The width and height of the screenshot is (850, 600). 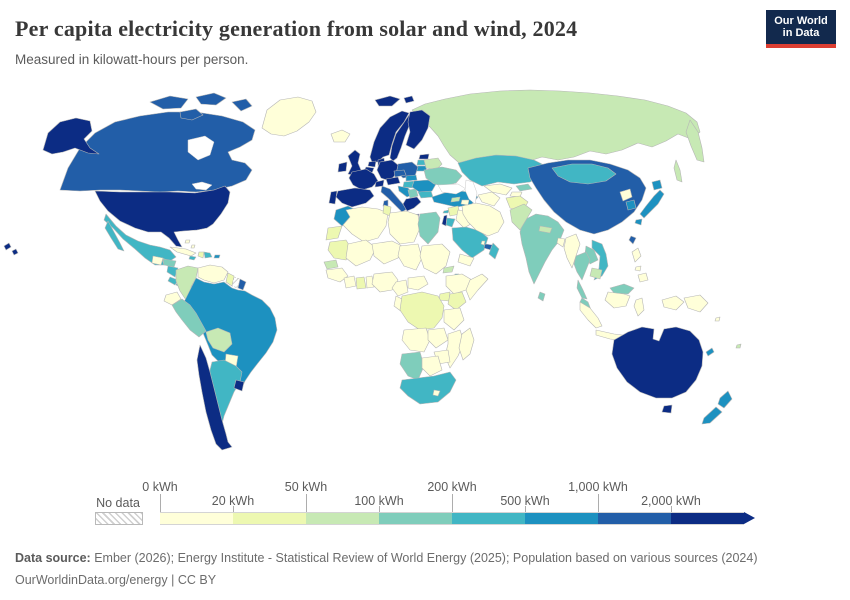 I want to click on country-cambodia, so click(x=596, y=273).